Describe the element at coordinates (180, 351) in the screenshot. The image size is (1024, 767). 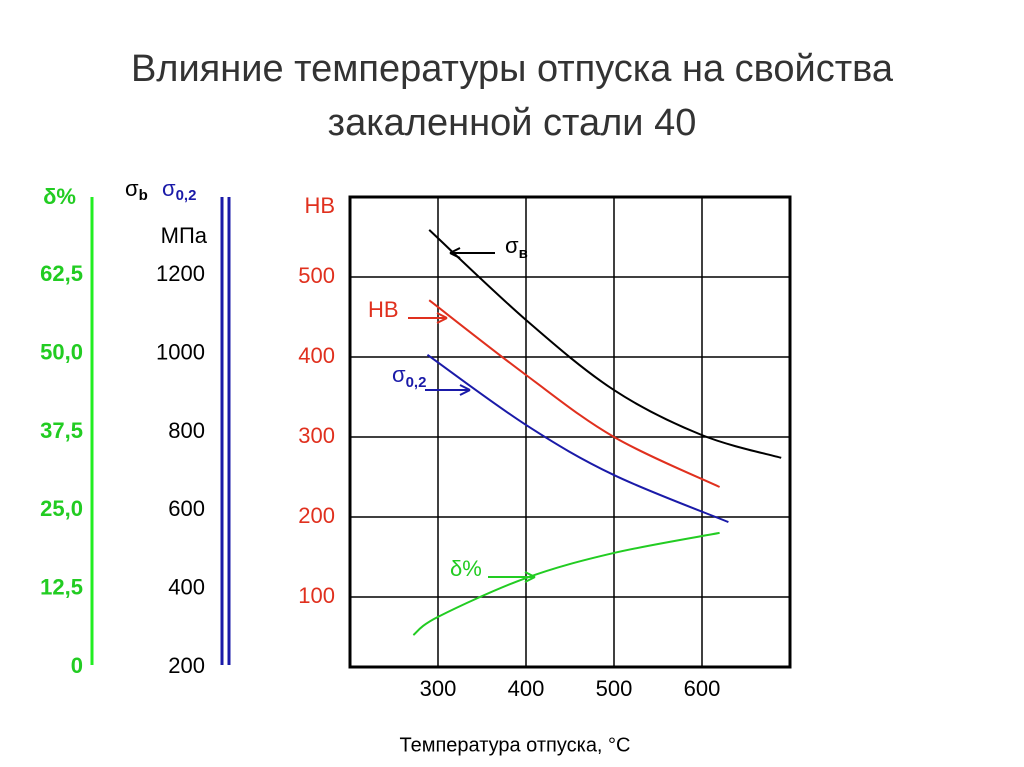
I see `y2-tick-label: 1000` at that location.